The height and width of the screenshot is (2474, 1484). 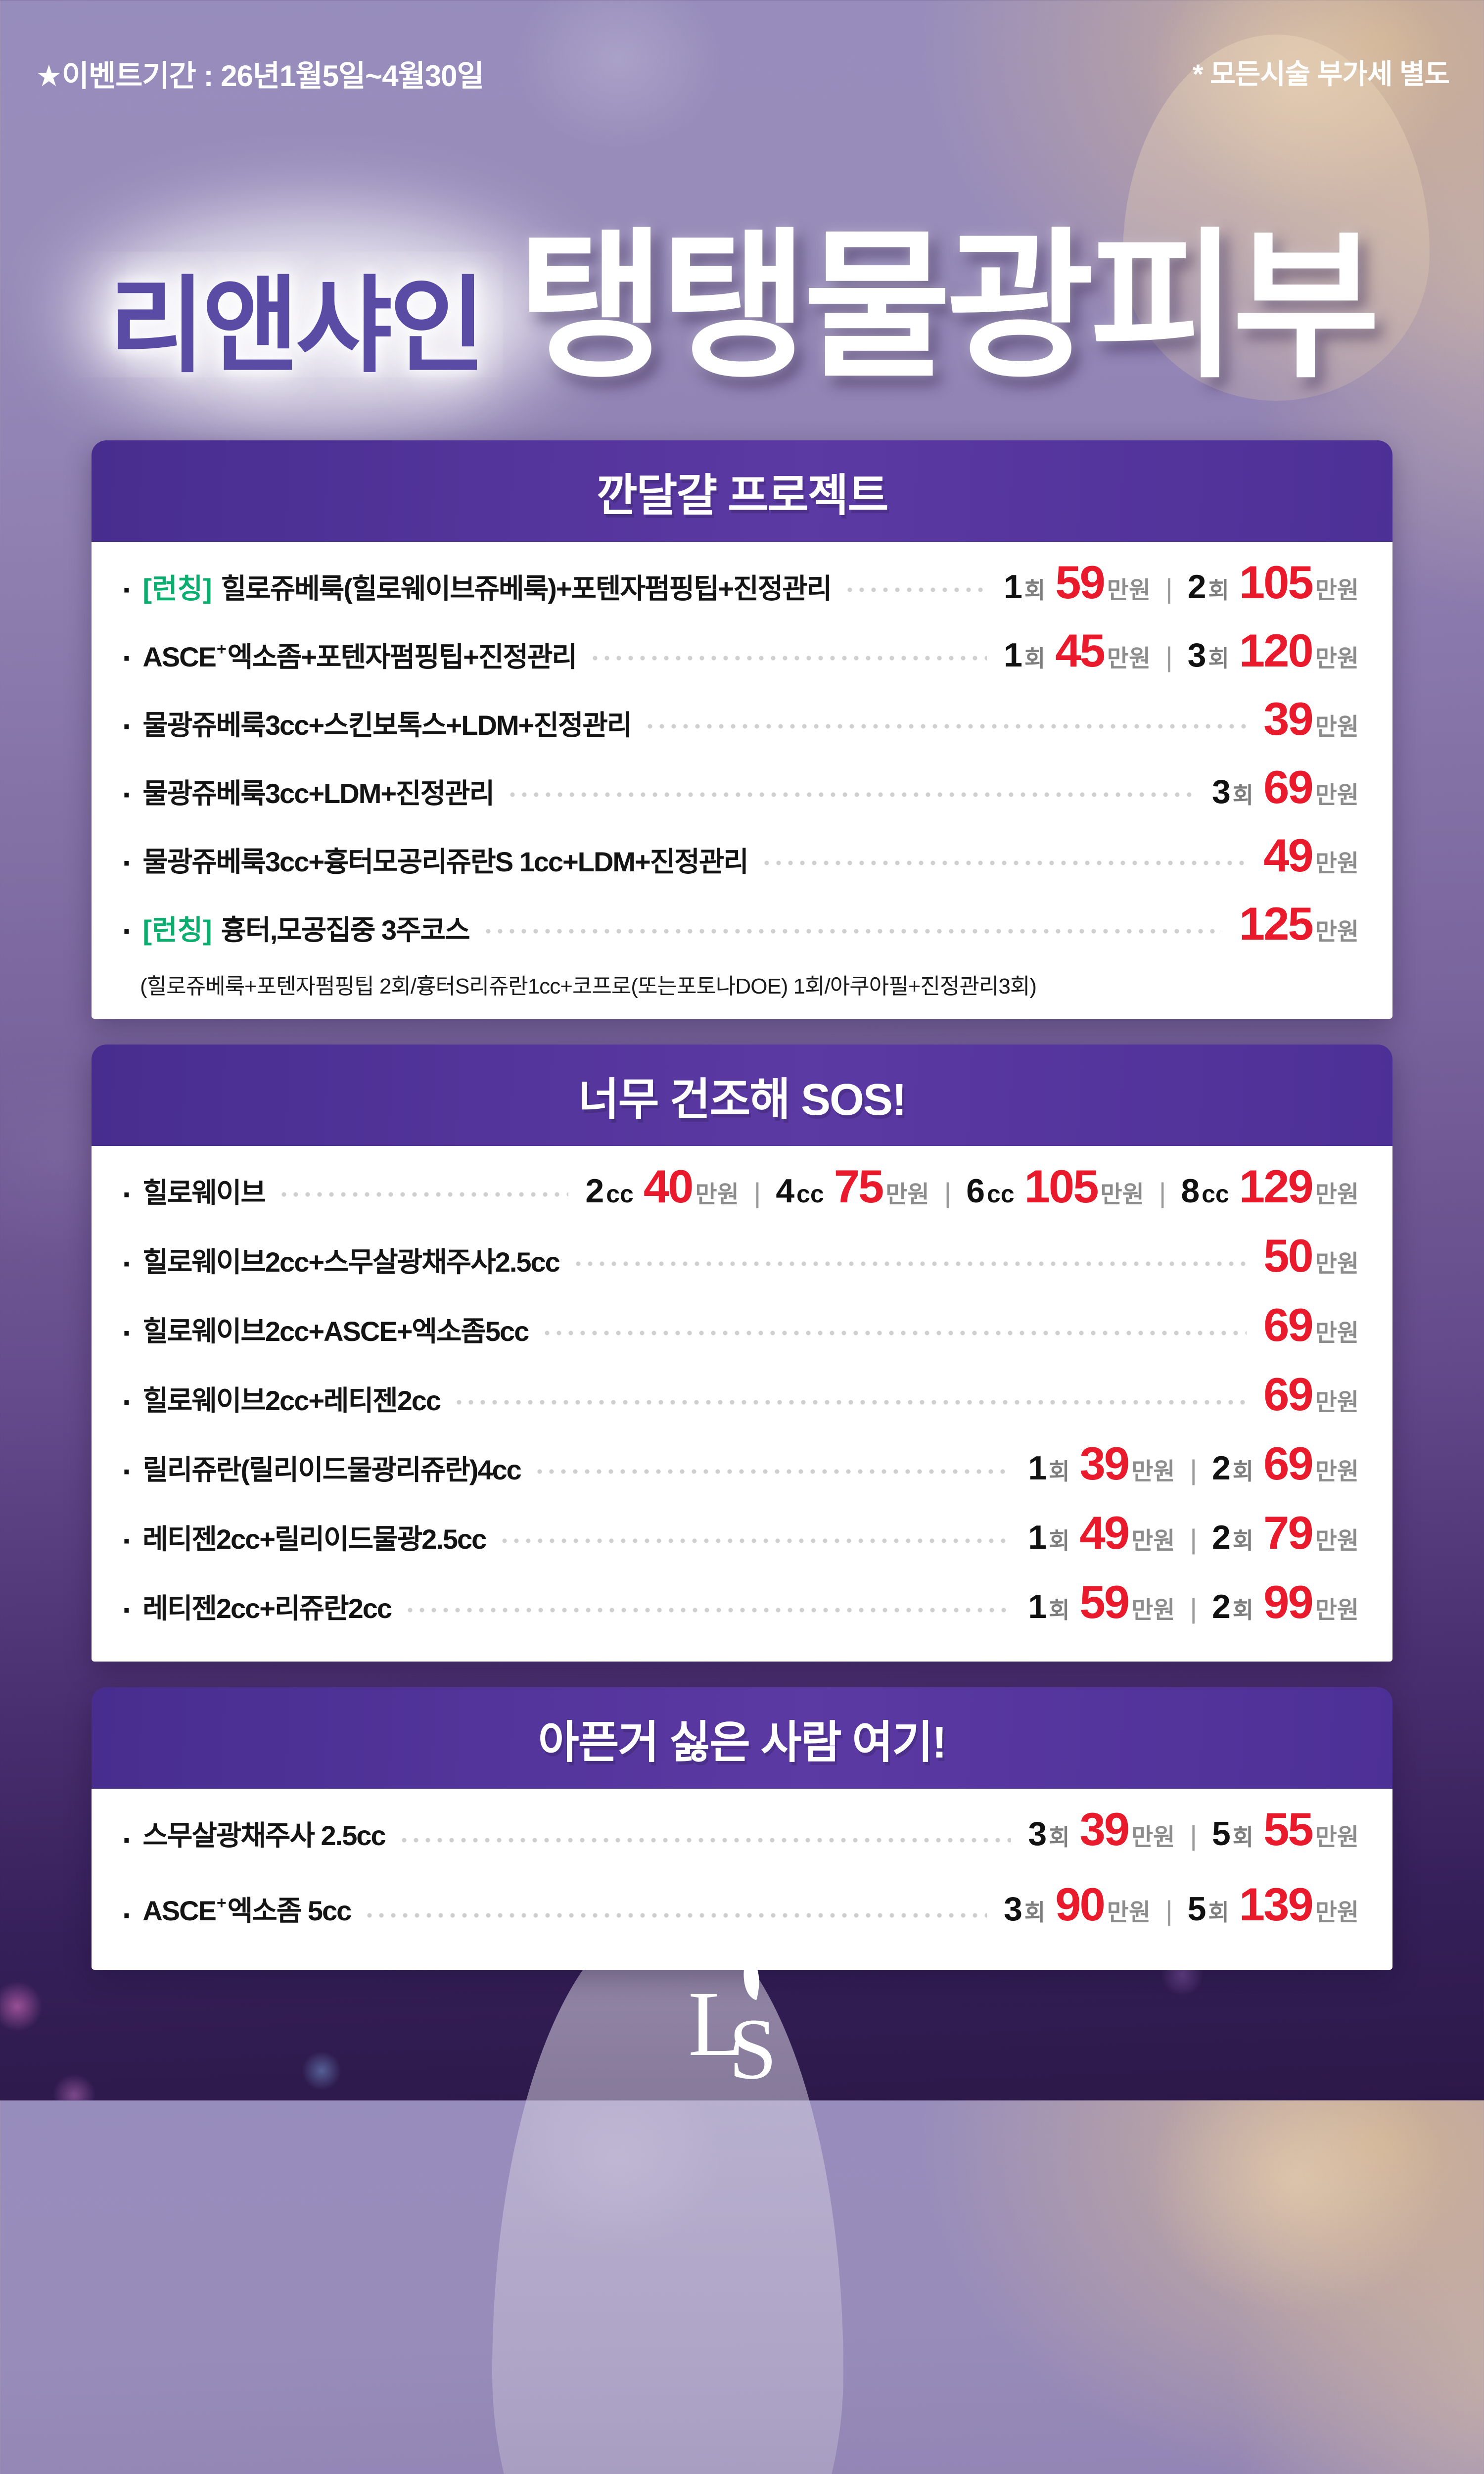 What do you see at coordinates (318, 794) in the screenshot?
I see `treatment-label: 물광쥬베룩3cc+LDM+진정관리` at bounding box center [318, 794].